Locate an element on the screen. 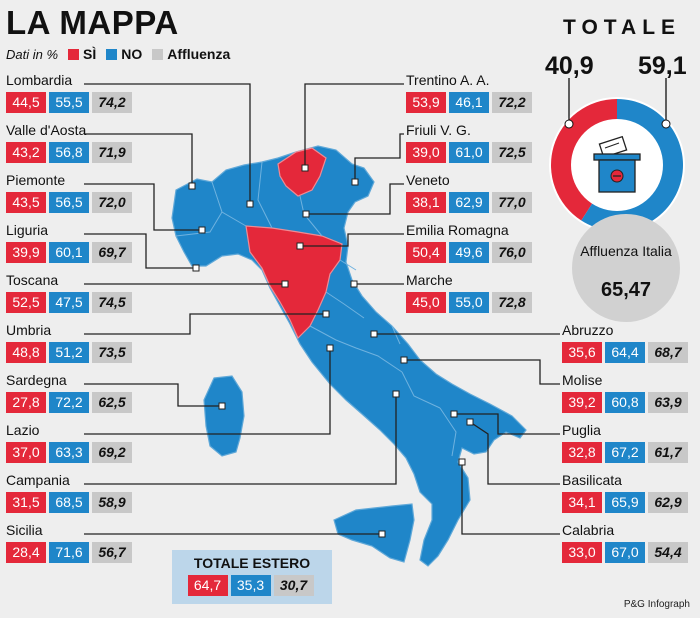 Image resolution: width=700 pixels, height=618 pixels. region-name: Toscana is located at coordinates (32, 280).